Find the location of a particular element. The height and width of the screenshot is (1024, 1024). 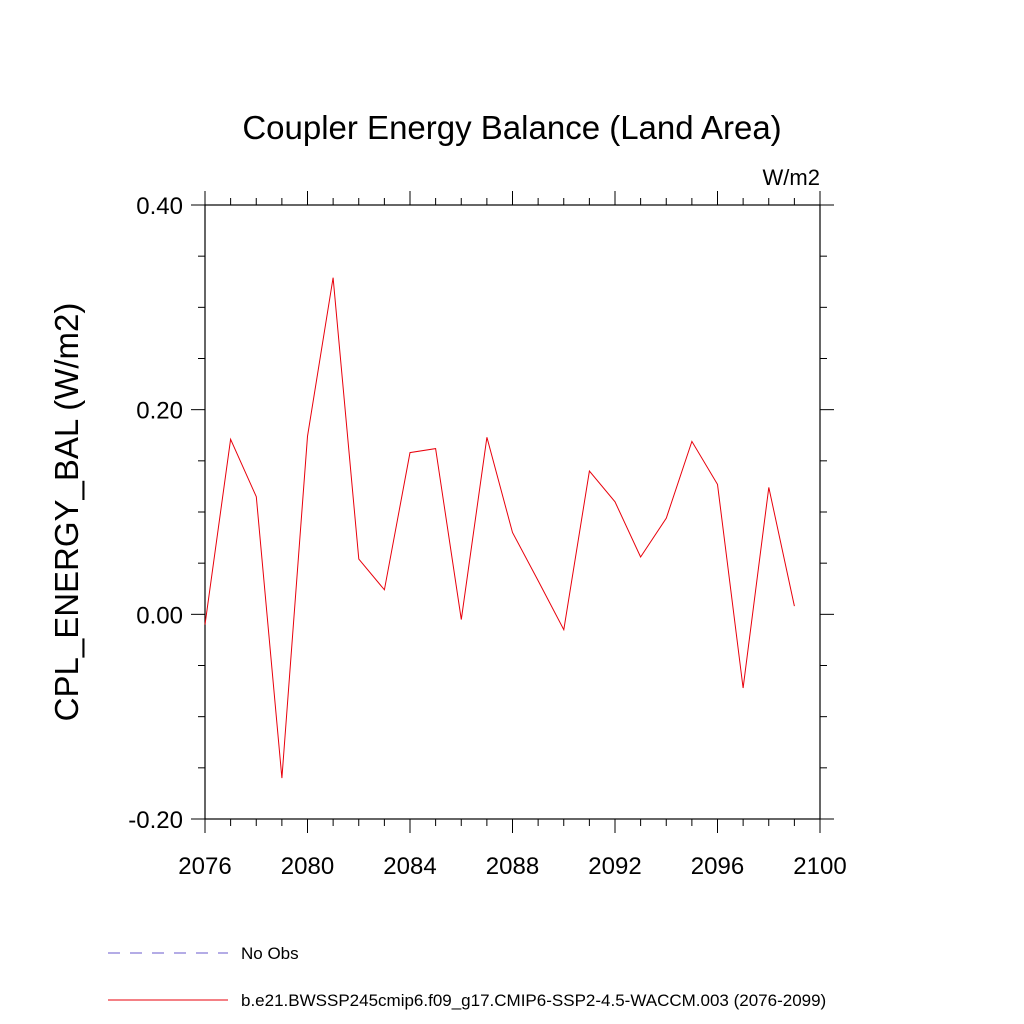

x-tick-label: 2084 is located at coordinates (409, 866).